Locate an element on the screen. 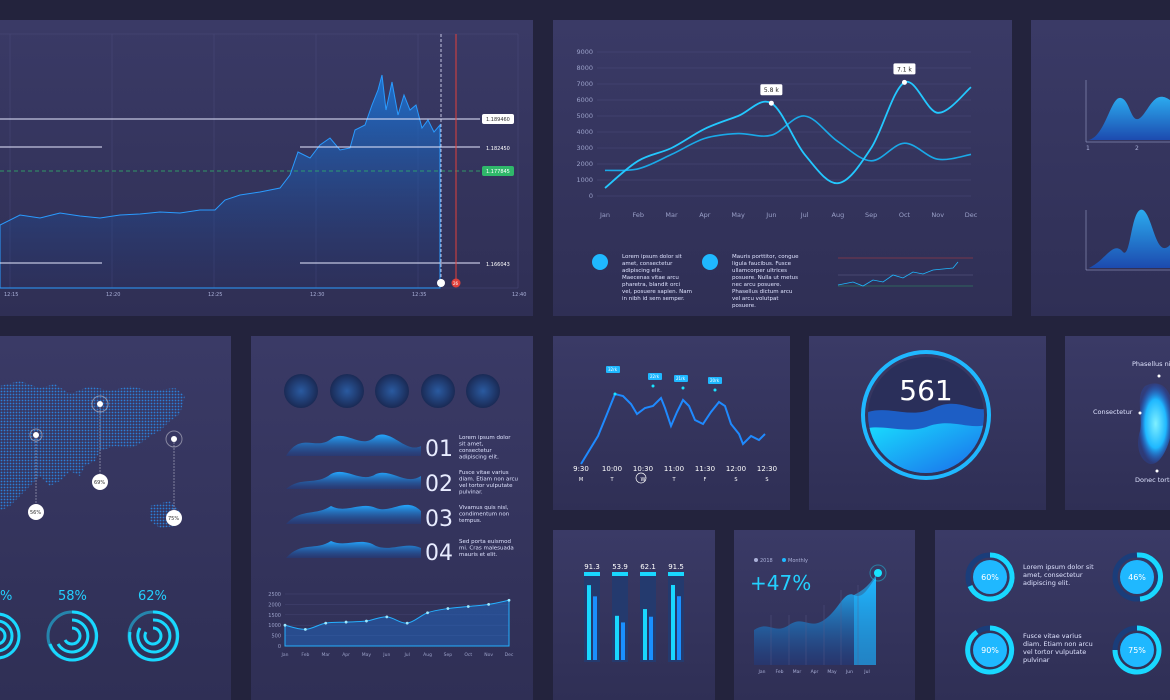  time-label: 12:25 is located at coordinates (215, 295).